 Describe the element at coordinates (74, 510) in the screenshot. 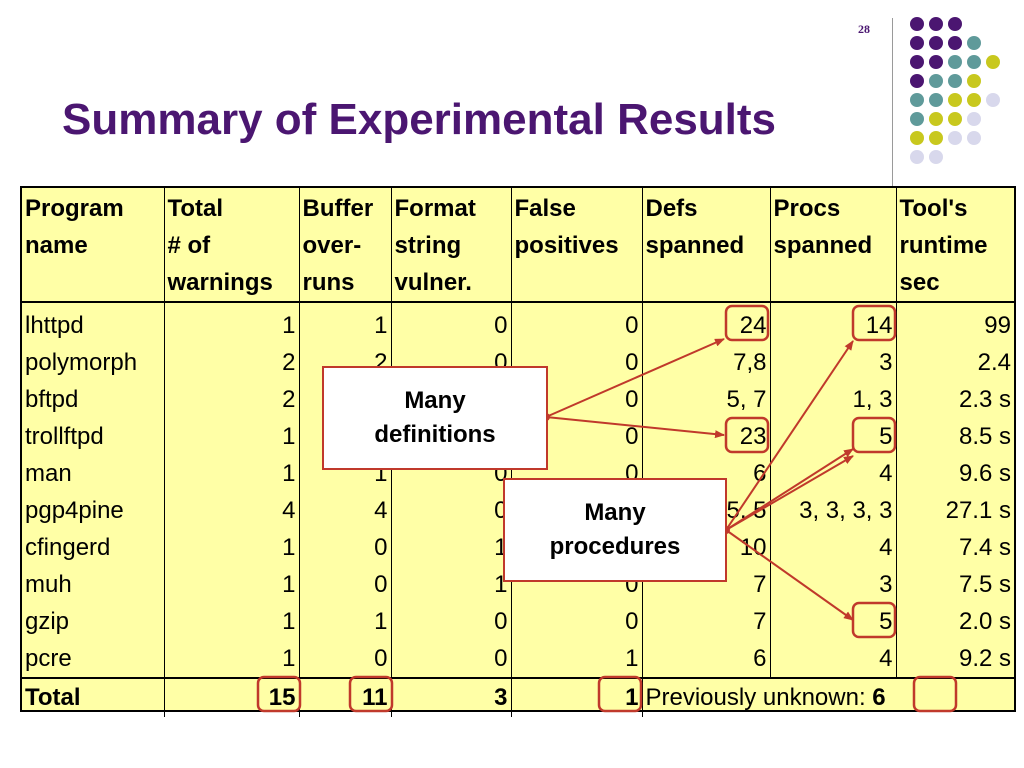

I see `program-name-cell: pgp4pine` at that location.